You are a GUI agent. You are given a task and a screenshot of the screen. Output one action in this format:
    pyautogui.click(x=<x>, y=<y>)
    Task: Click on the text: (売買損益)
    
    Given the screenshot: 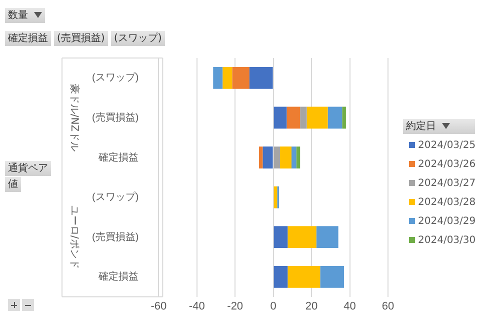 What is the action you would take?
    pyautogui.click(x=81, y=38)
    